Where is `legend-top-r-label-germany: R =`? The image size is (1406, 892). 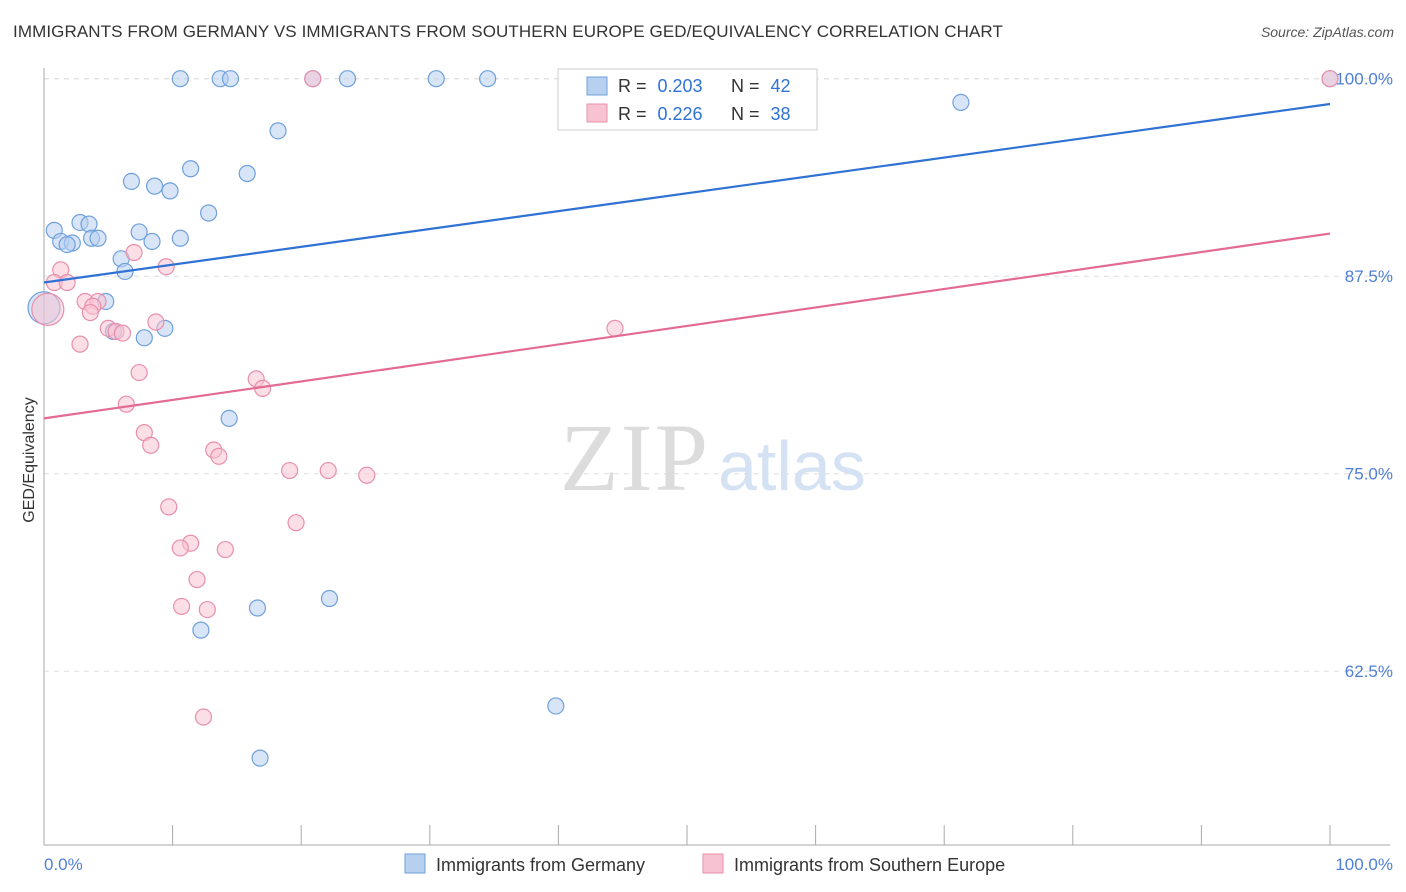
legend-top-r-label-germany: R = is located at coordinates (635, 86).